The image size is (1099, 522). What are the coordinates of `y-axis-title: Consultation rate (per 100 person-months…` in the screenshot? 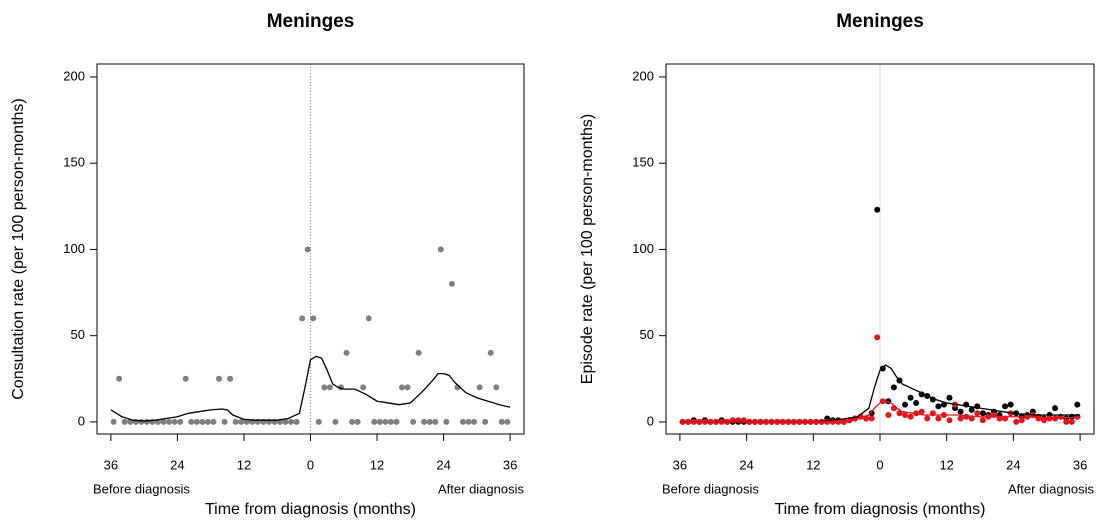 It's located at (18, 249).